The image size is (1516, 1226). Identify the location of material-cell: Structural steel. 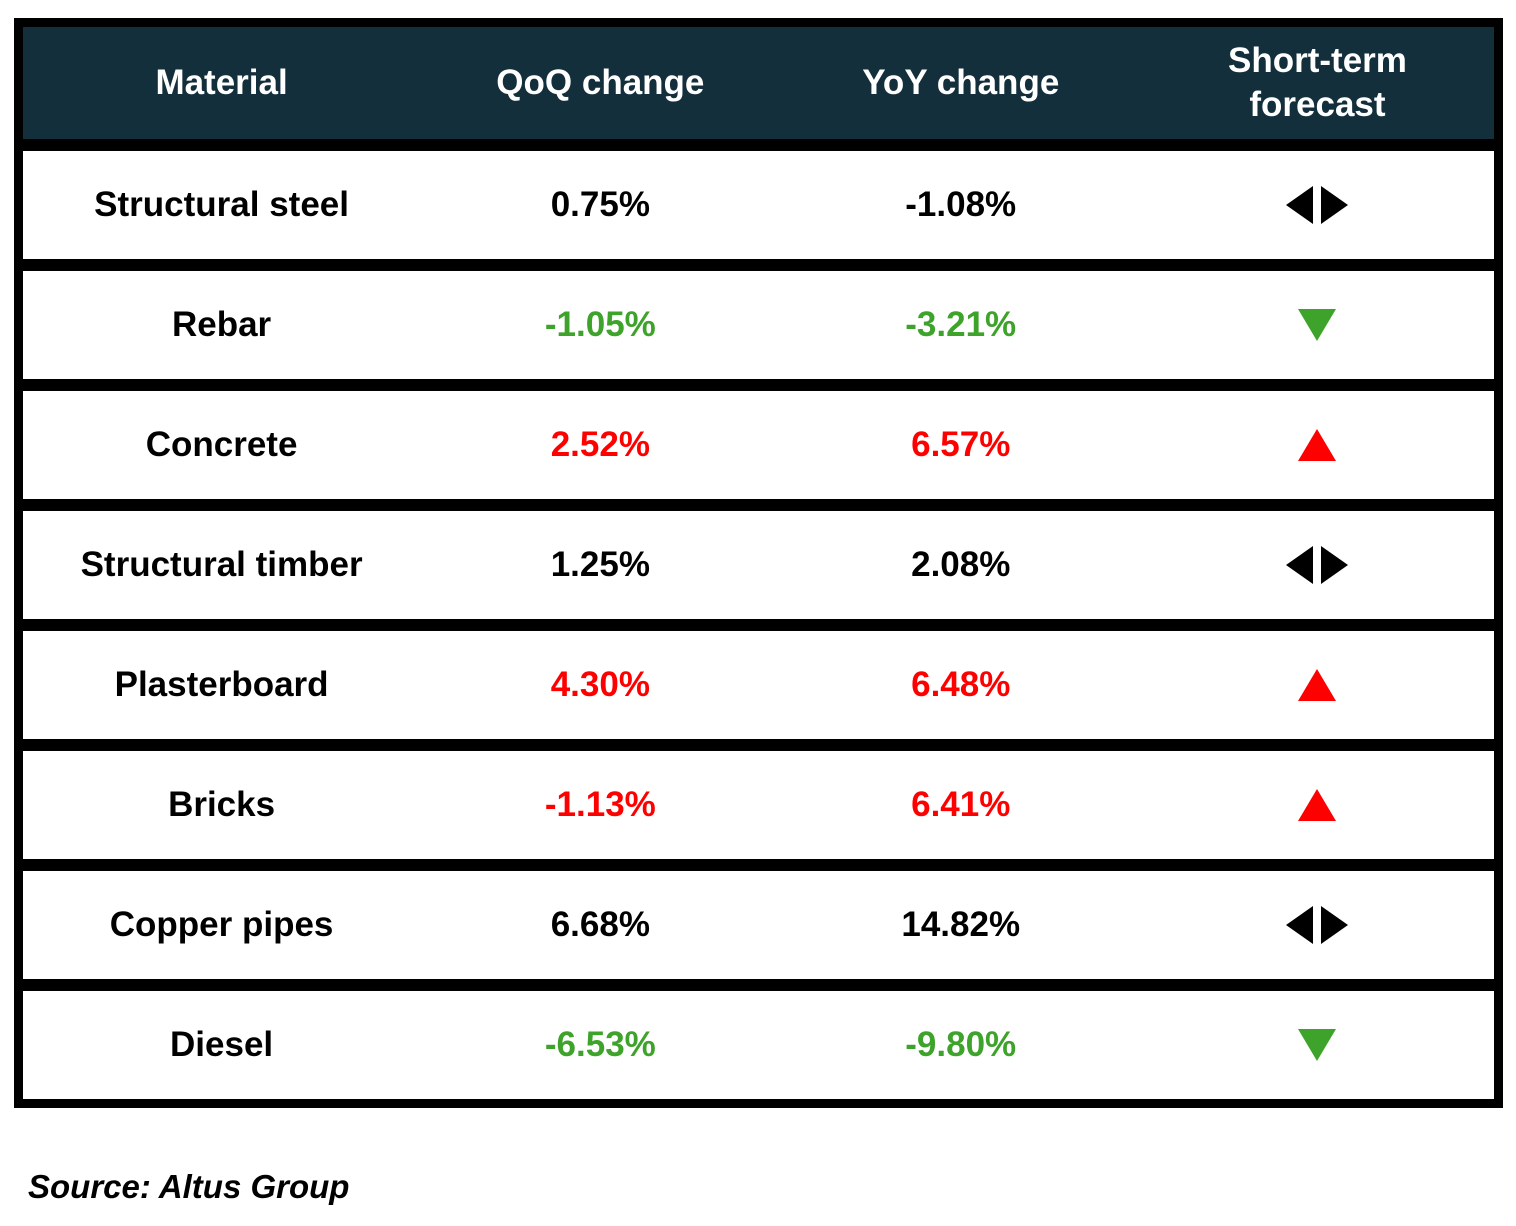
(221, 205).